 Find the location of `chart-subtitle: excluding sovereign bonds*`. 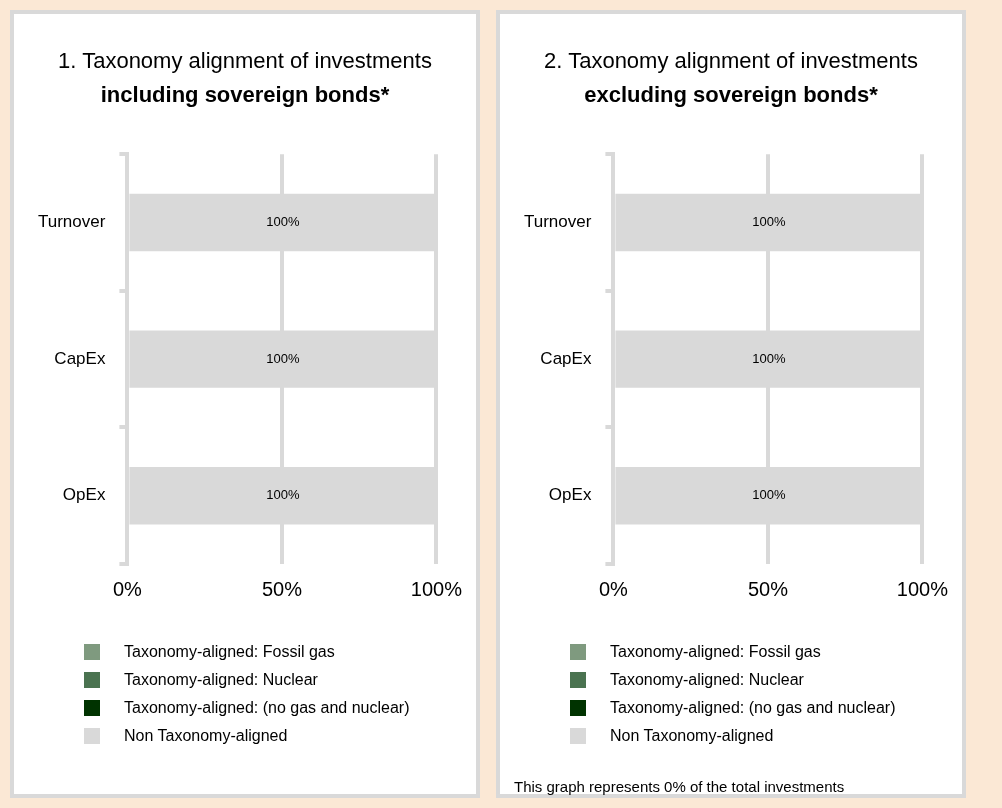

chart-subtitle: excluding sovereign bonds* is located at coordinates (731, 95).